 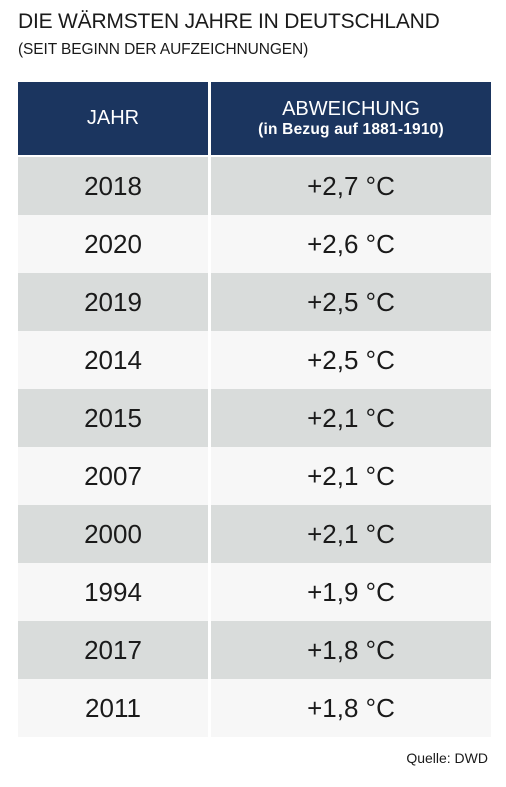 I want to click on table-row: 2000 +2,1 °C, so click(x=254, y=534).